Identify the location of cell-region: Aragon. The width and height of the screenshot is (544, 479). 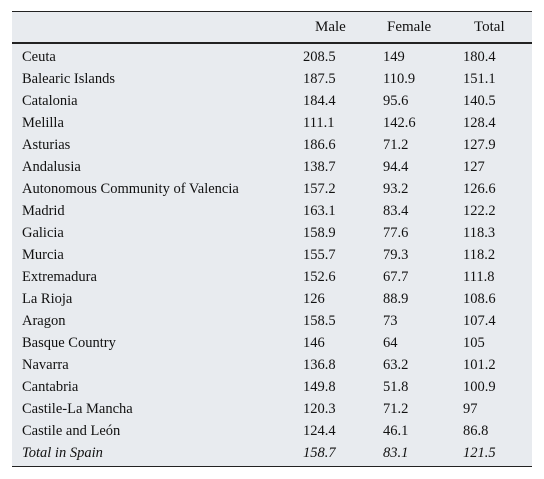
(44, 321).